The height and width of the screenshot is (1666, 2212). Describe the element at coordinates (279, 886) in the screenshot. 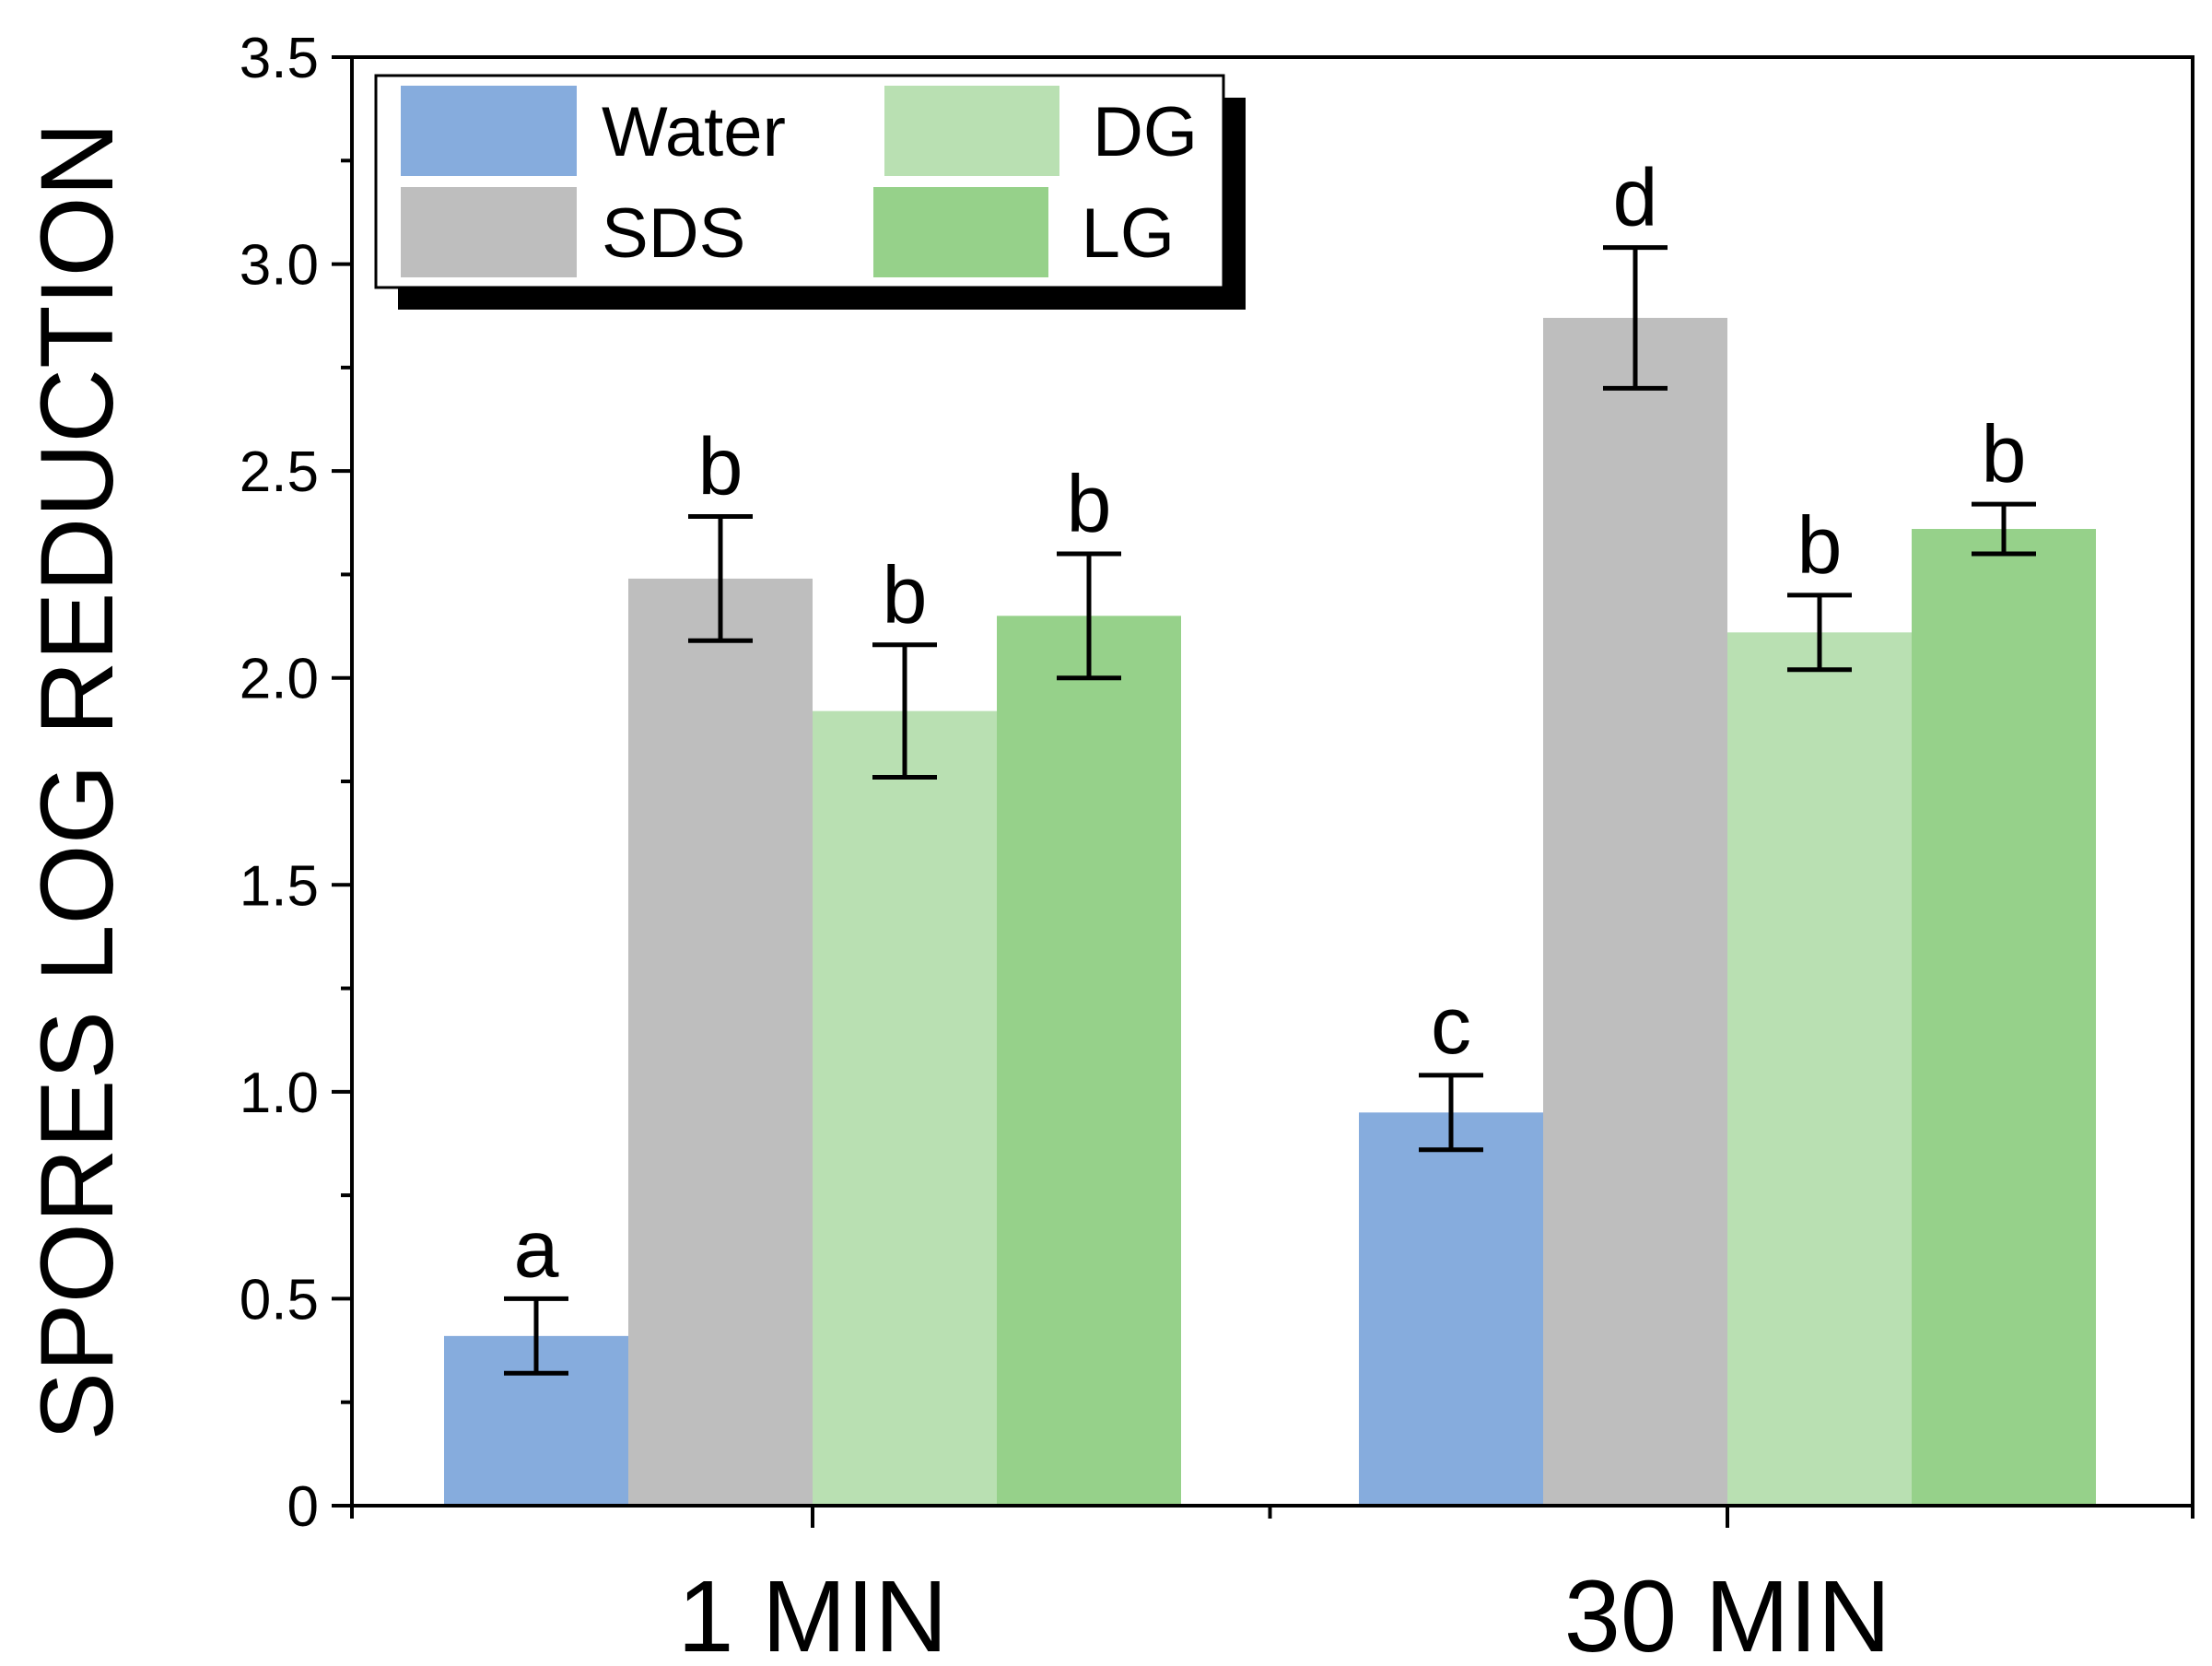

I see `y-tick-label: 1.5` at that location.